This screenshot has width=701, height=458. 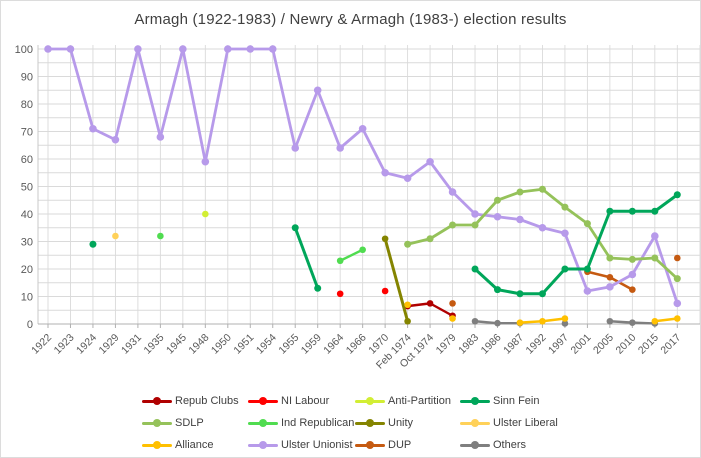 I want to click on series-alliance, so click(x=542, y=313).